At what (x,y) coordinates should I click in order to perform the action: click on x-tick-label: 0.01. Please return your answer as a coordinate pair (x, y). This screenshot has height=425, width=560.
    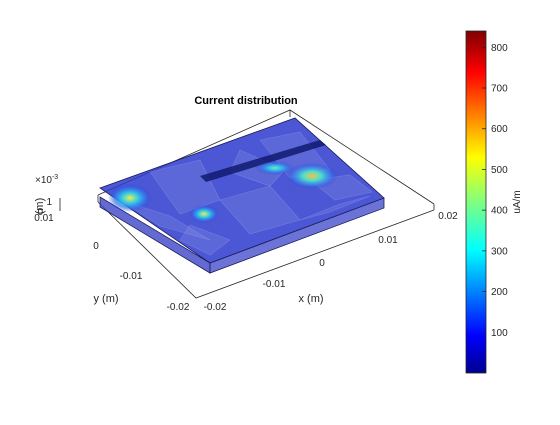
    Looking at the image, I should click on (388, 240).